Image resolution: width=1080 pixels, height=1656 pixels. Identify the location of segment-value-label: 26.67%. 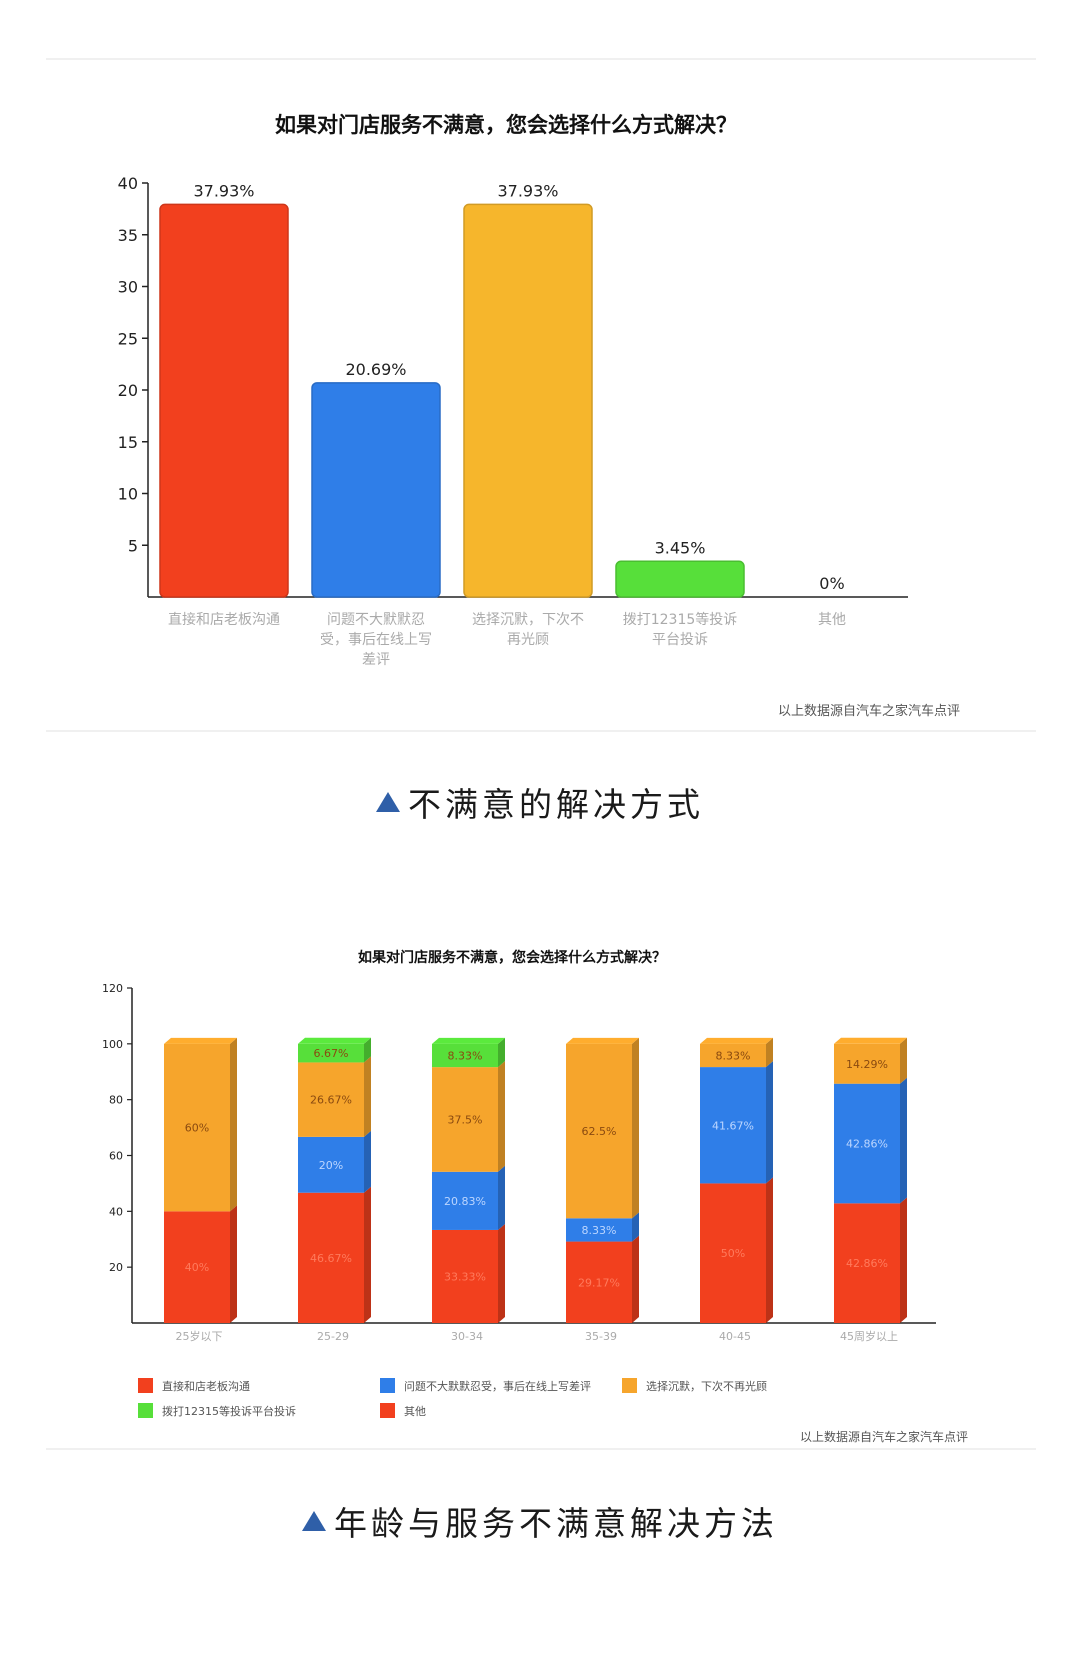
(331, 1100).